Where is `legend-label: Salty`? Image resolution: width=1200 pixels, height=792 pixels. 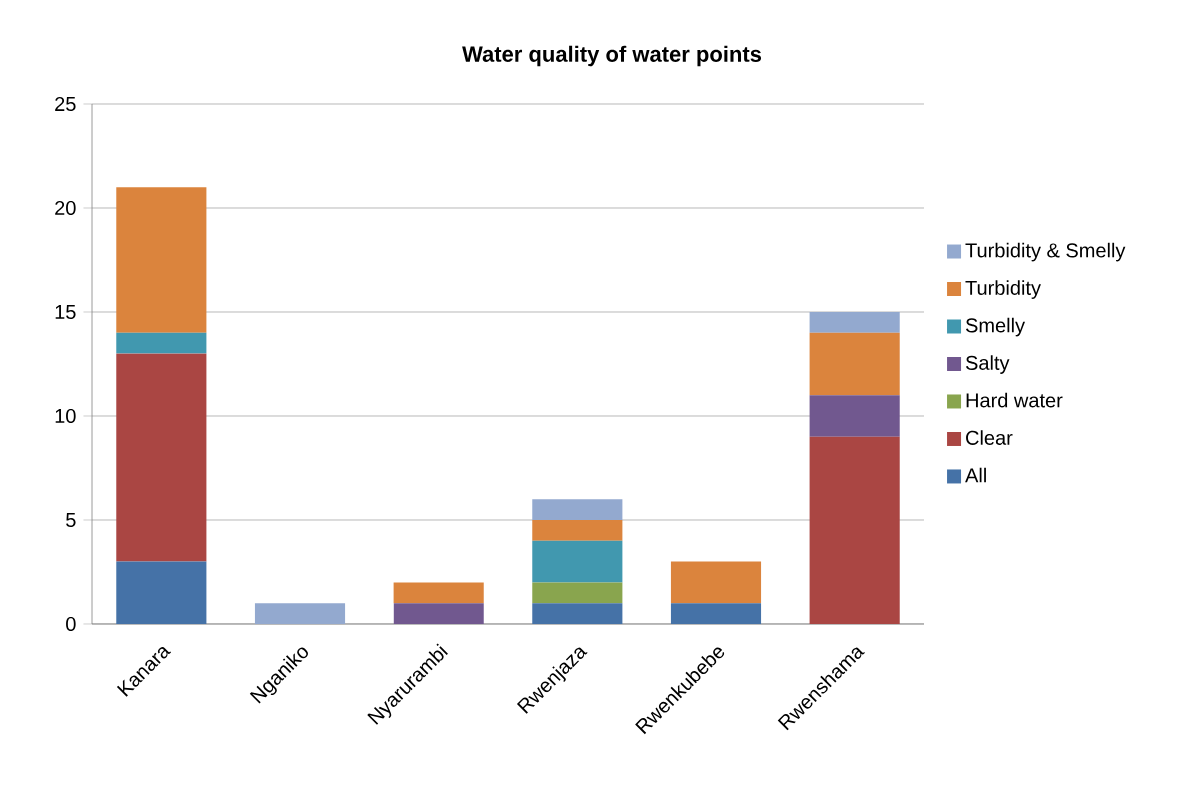 legend-label: Salty is located at coordinates (987, 364).